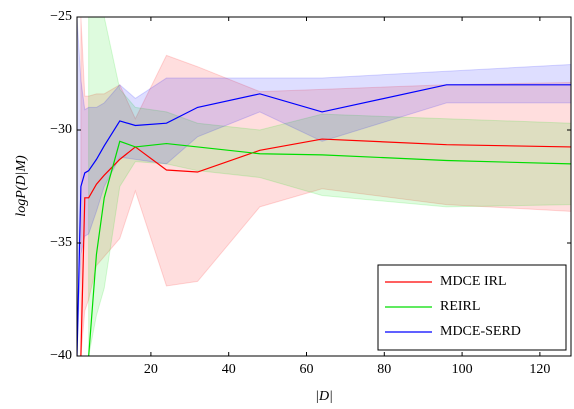  What do you see at coordinates (61, 16) in the screenshot?
I see `y-tick-label: −25` at bounding box center [61, 16].